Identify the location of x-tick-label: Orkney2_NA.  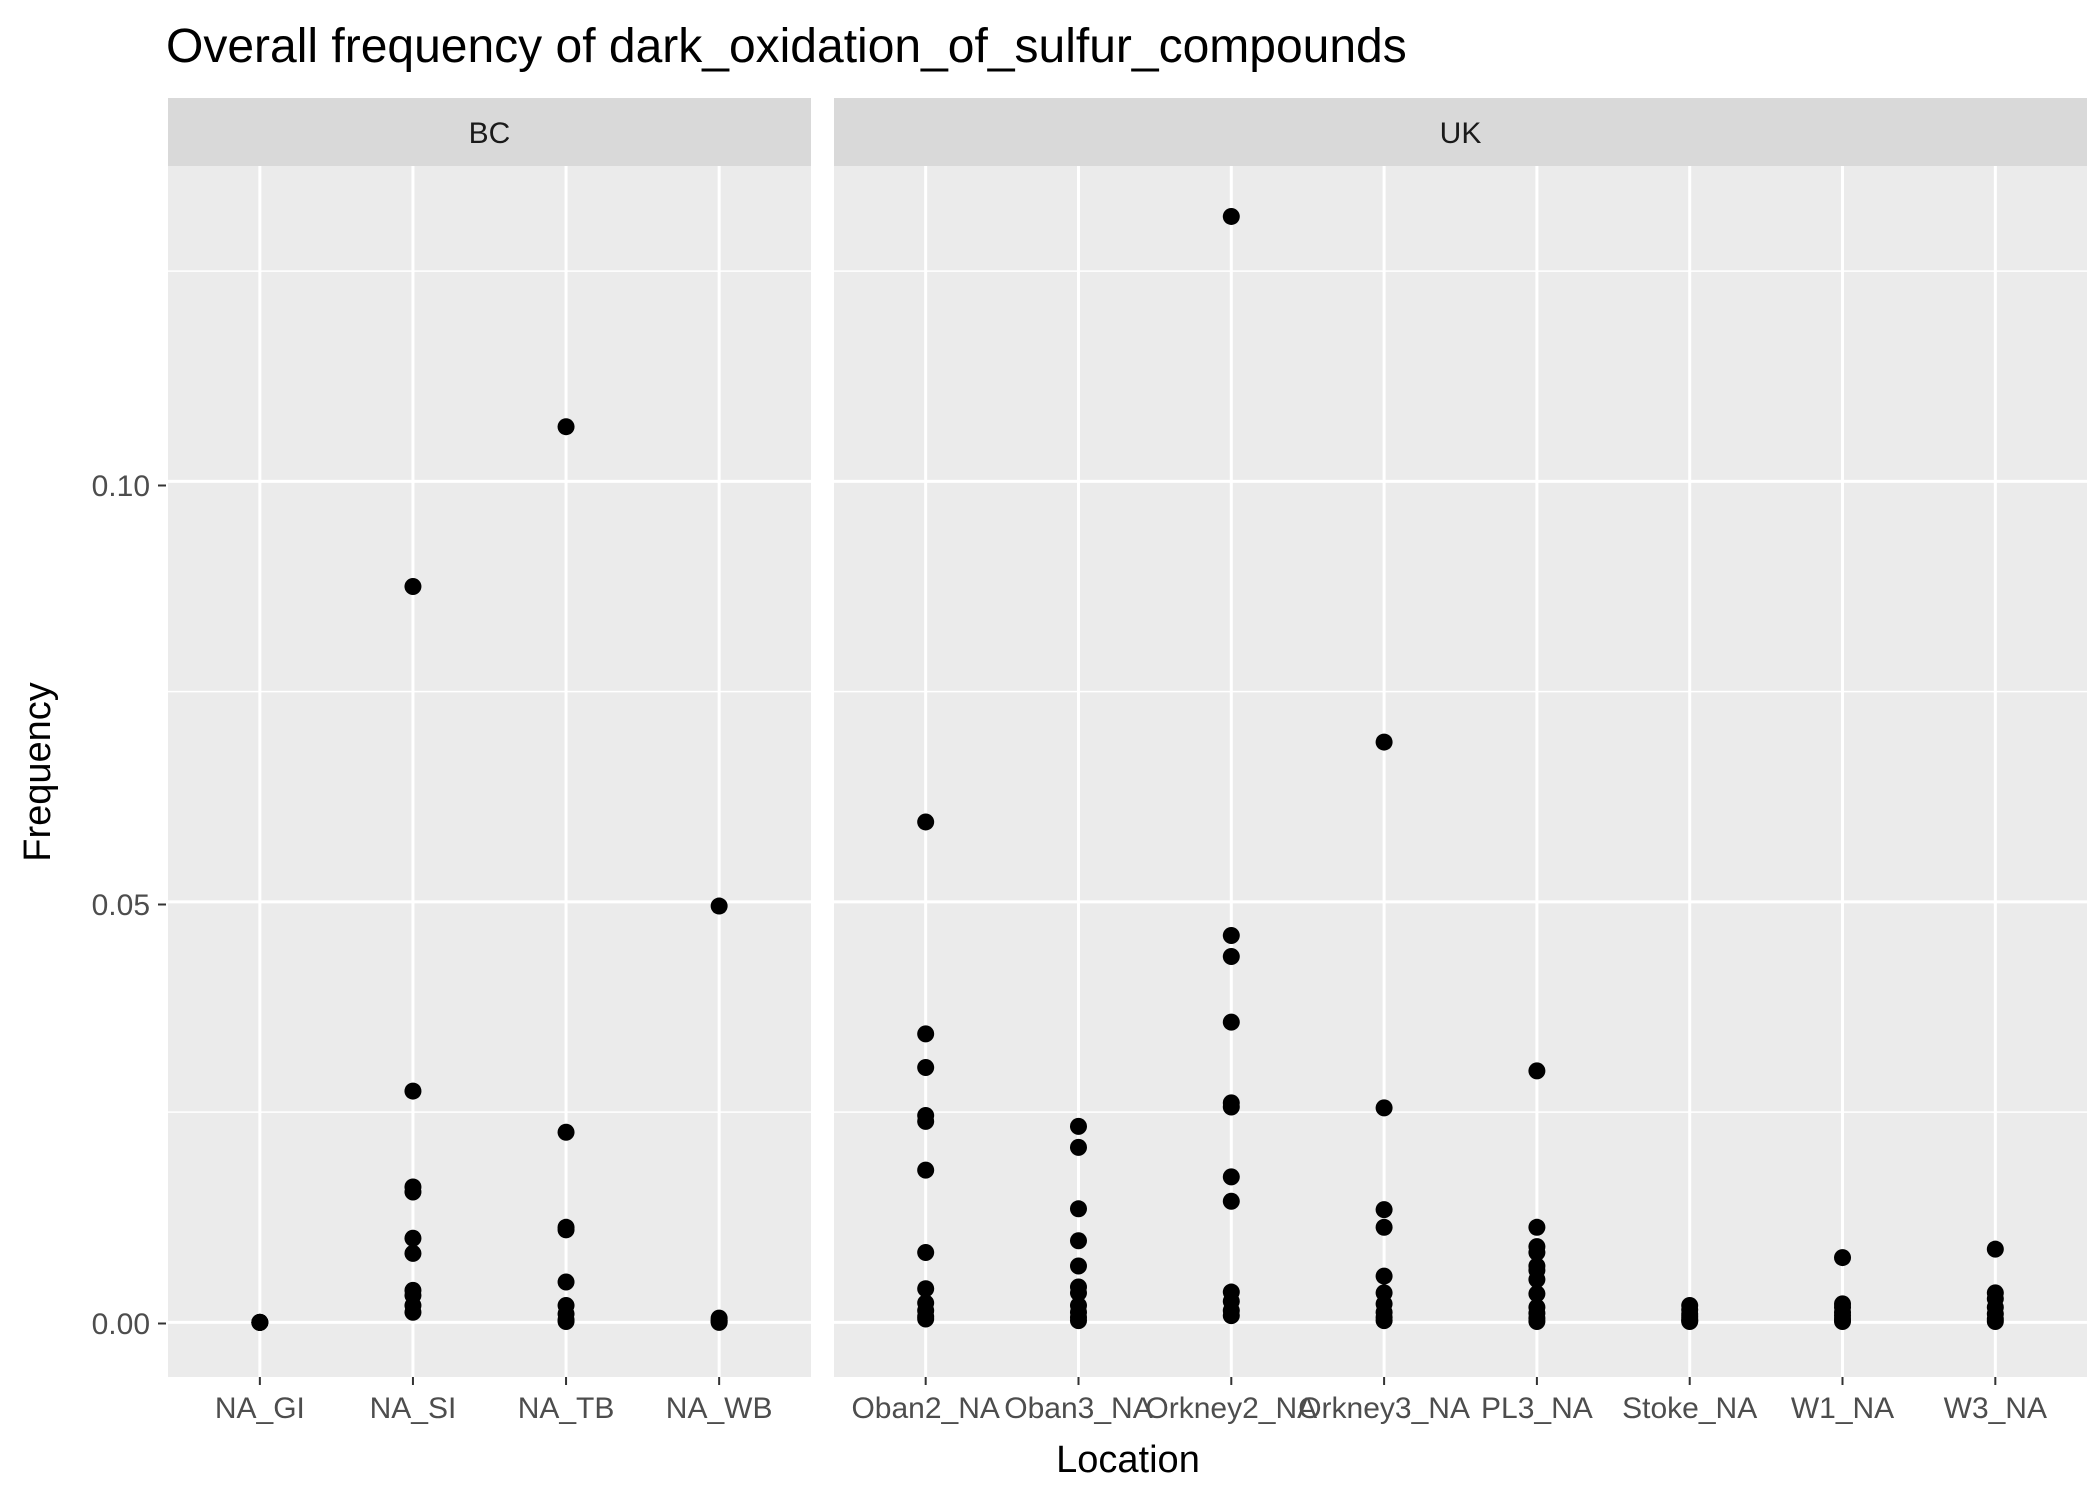
(1231, 1408).